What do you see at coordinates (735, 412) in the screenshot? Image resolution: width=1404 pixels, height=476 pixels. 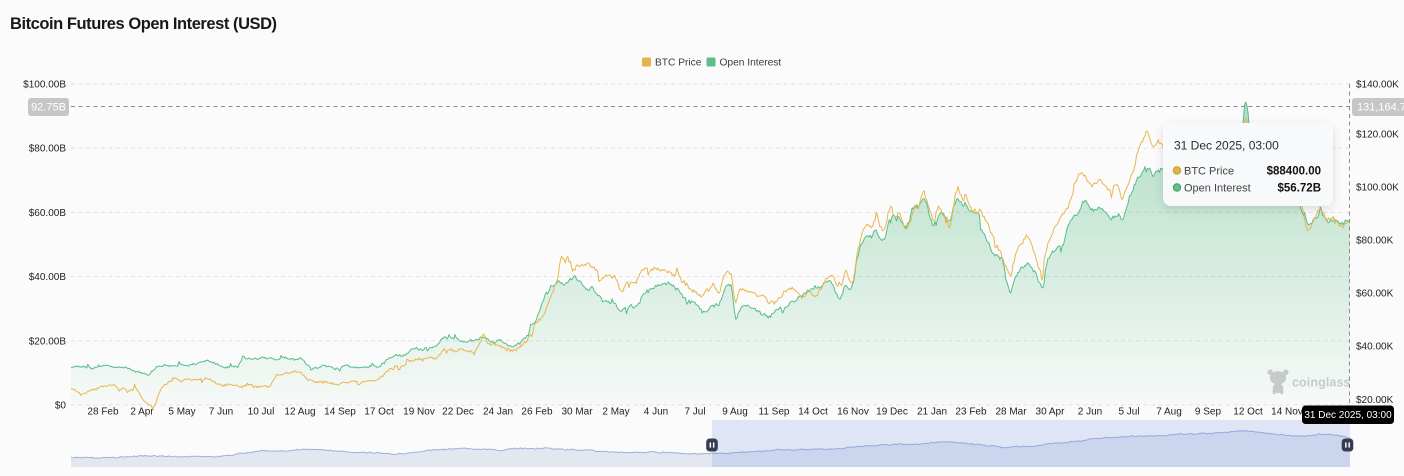 I see `svg-text: 9 Aug` at bounding box center [735, 412].